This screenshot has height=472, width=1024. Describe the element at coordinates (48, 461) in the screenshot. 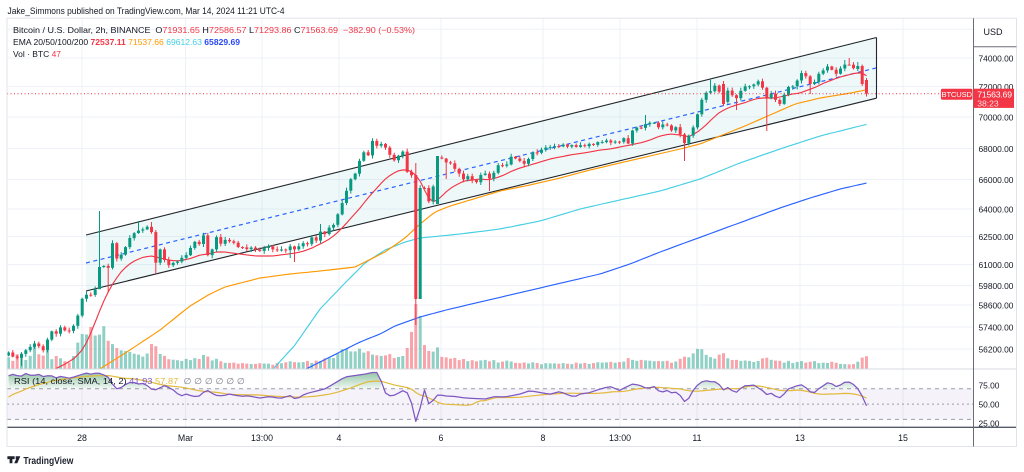

I see `svg-text: TradingView` at that location.